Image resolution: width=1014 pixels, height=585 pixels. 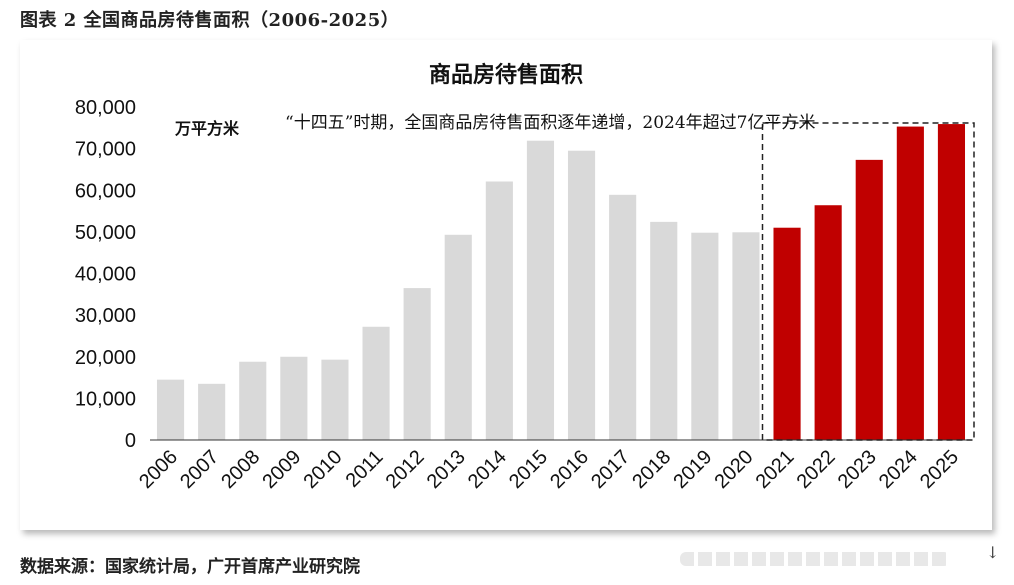 I want to click on bar-2017, so click(x=623, y=317).